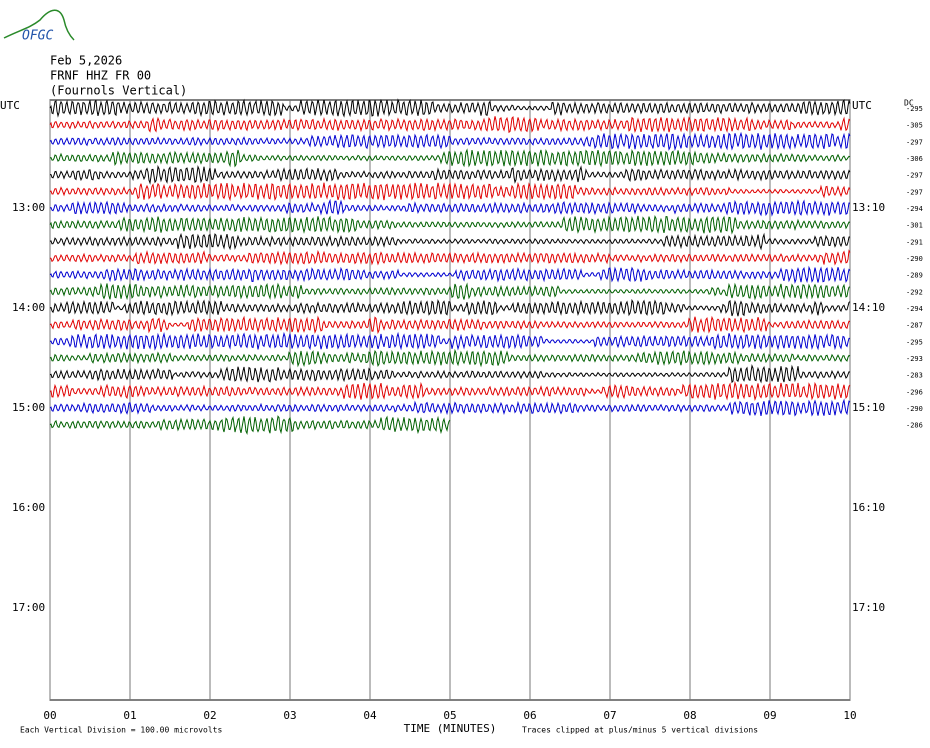 Image resolution: width=930 pixels, height=748 pixels. Describe the element at coordinates (914, 376) in the screenshot. I see `dc-offset: -283` at that location.